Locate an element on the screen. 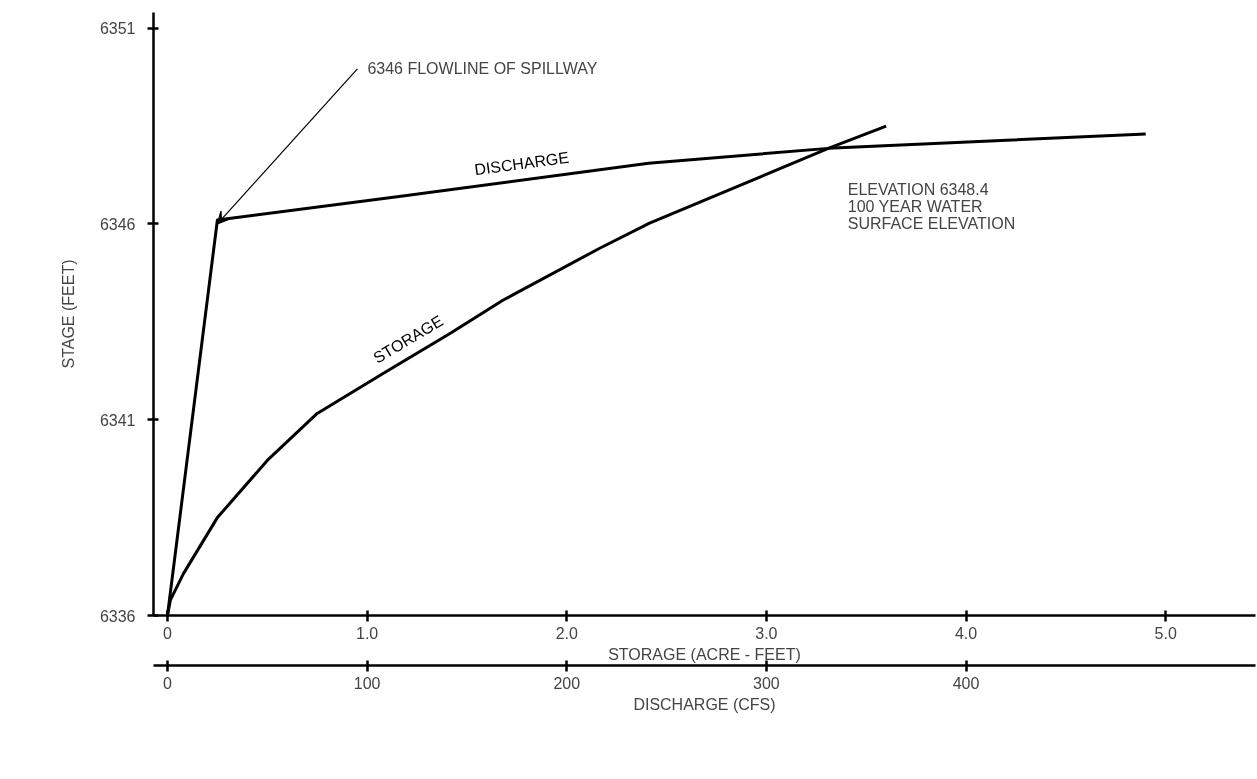  y-tick-label: 6351 is located at coordinates (117, 29).